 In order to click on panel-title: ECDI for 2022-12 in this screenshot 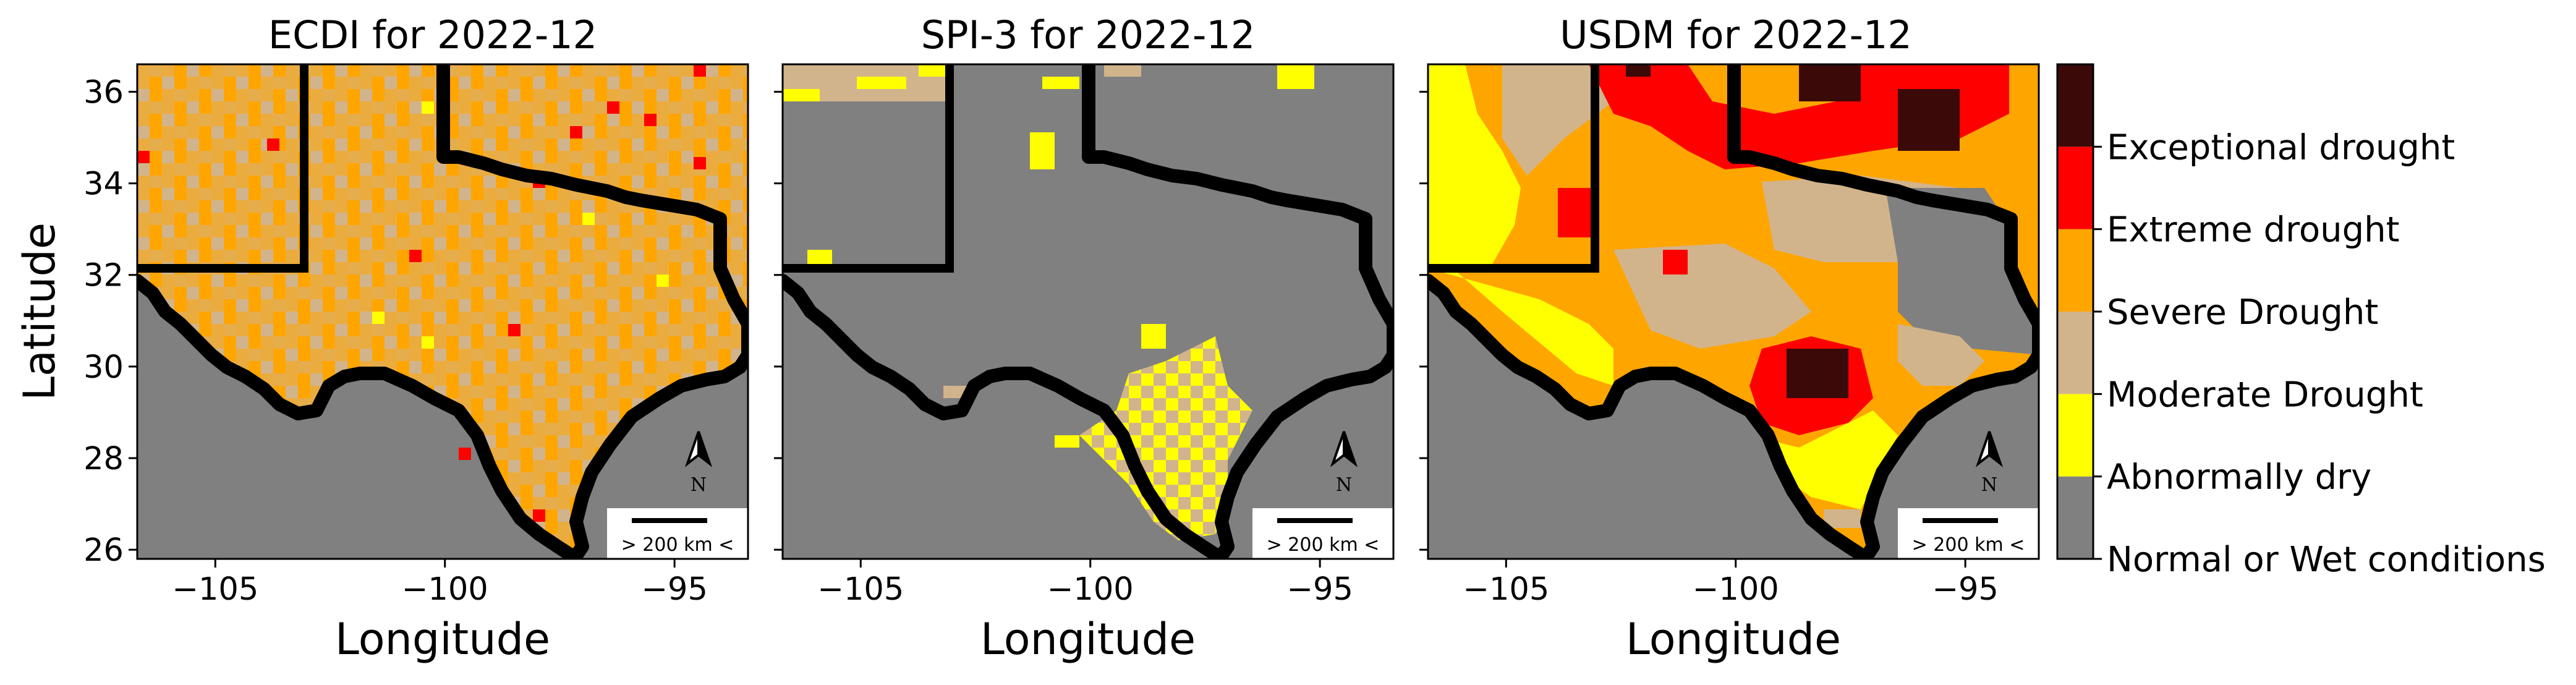, I will do `click(432, 34)`.